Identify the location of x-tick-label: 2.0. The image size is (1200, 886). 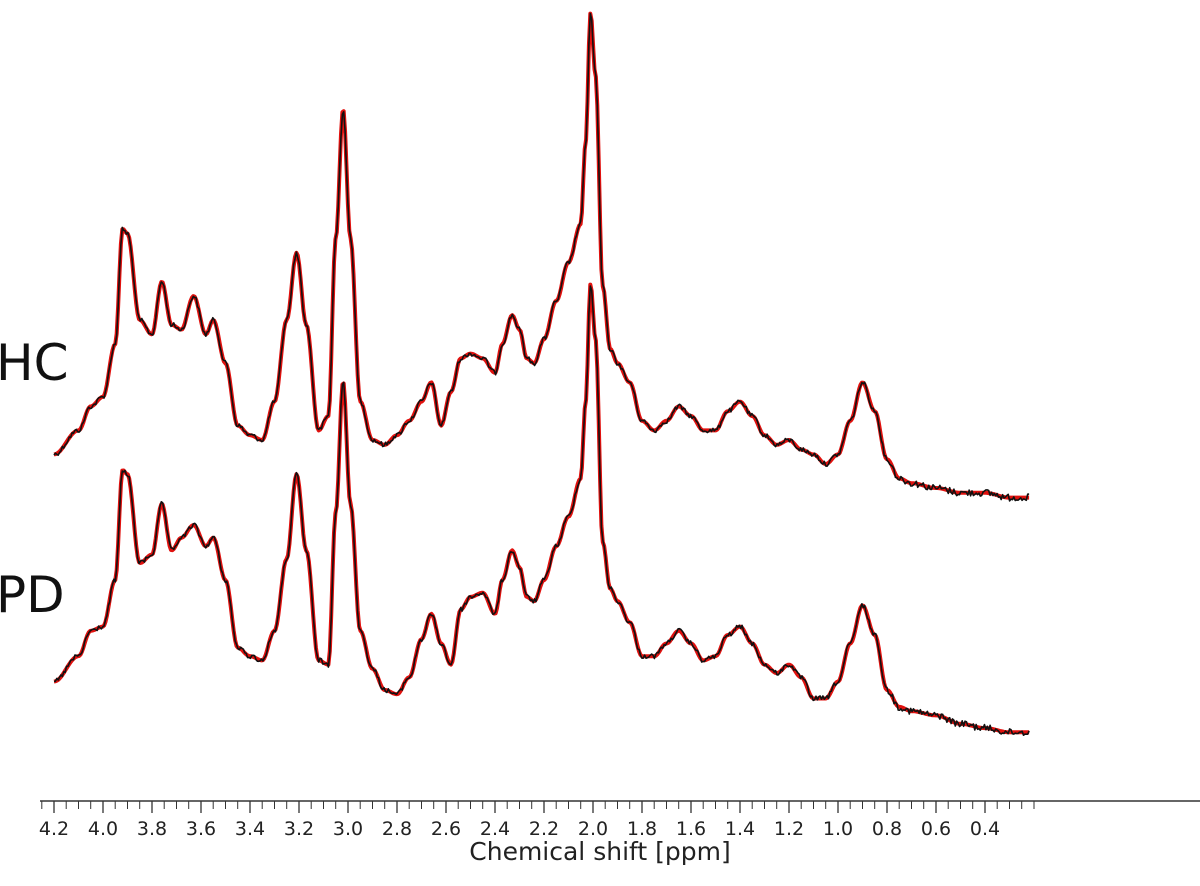
(593, 829).